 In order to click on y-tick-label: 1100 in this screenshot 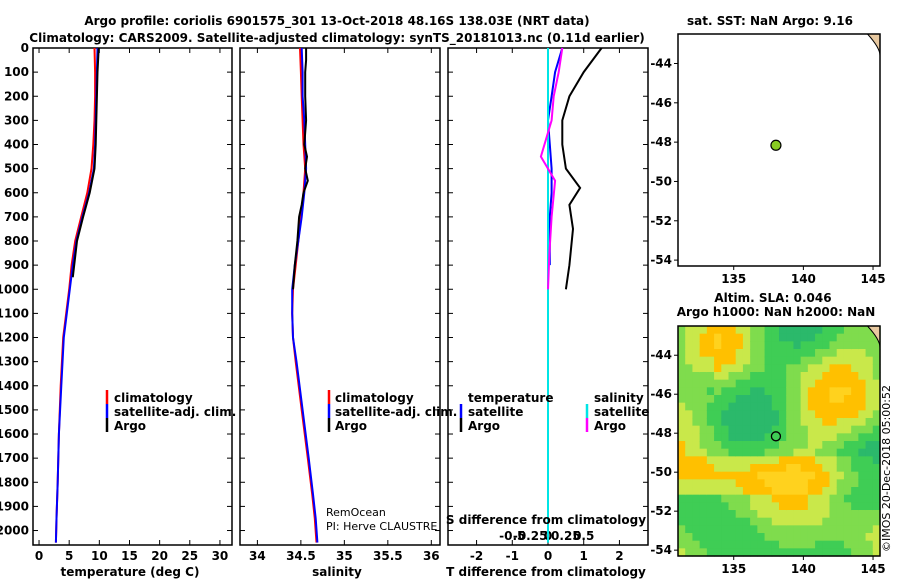, I will do `click(14, 313)`.